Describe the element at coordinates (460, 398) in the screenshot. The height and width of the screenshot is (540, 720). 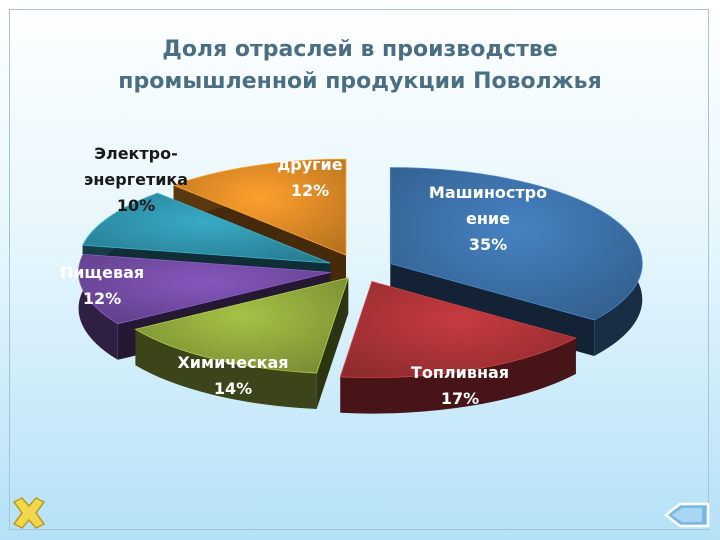
I see `slice-percent-label: 17%` at that location.